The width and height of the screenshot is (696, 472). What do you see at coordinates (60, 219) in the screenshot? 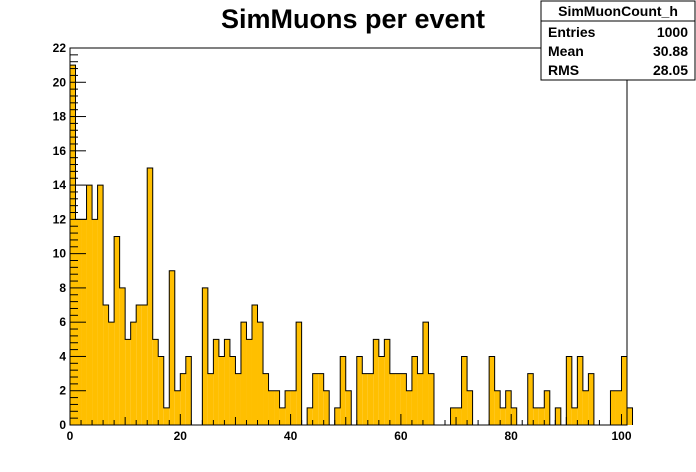
I see `y-tick-label: 12` at bounding box center [60, 219].